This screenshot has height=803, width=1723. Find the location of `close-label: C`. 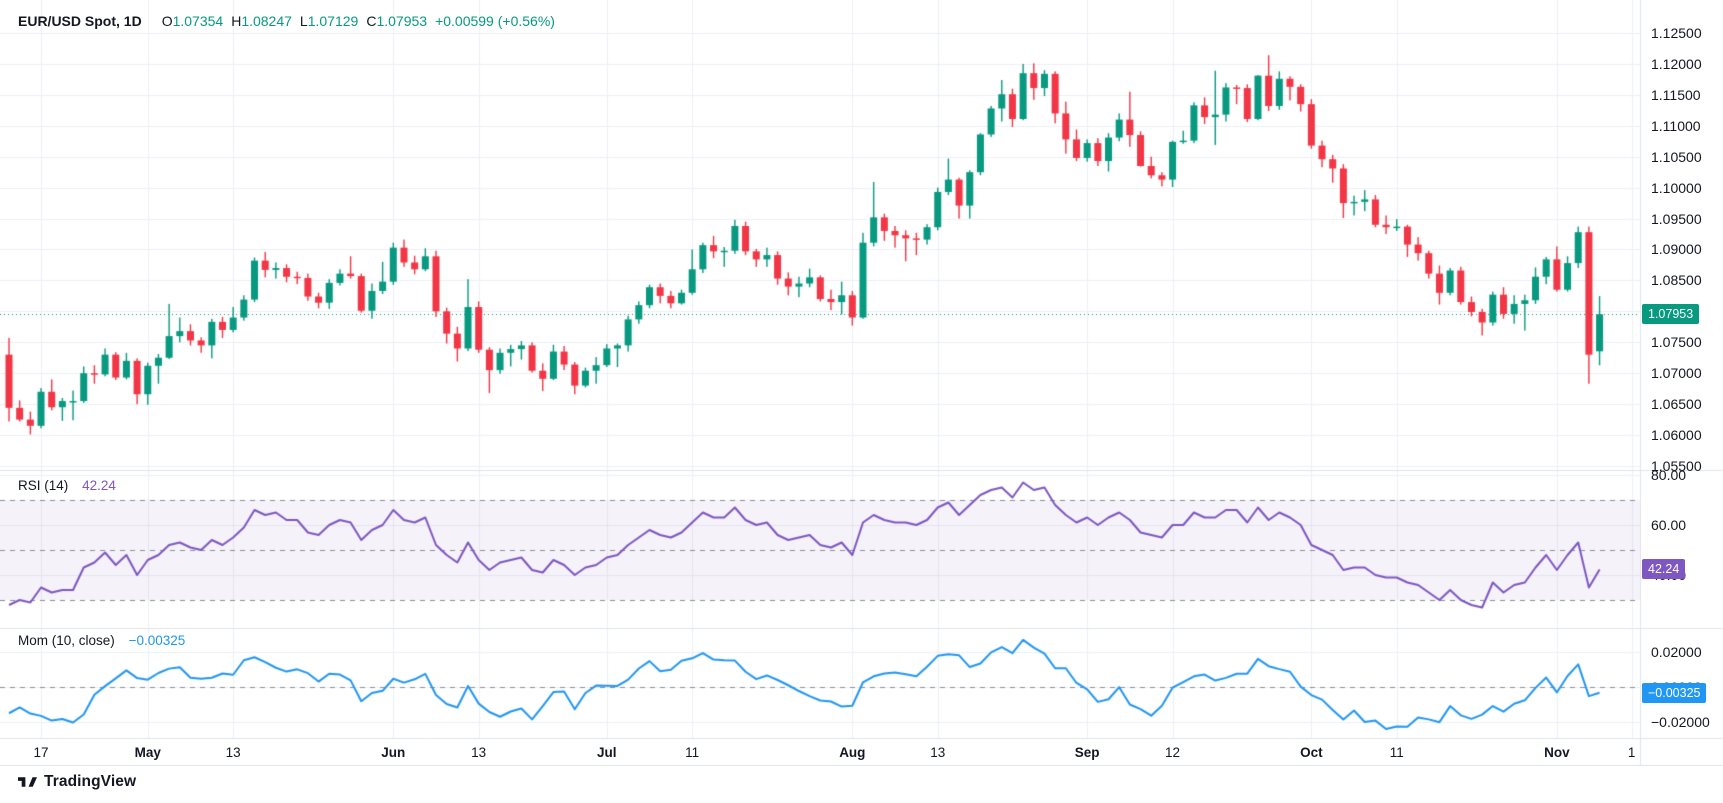

close-label: C is located at coordinates (371, 21).